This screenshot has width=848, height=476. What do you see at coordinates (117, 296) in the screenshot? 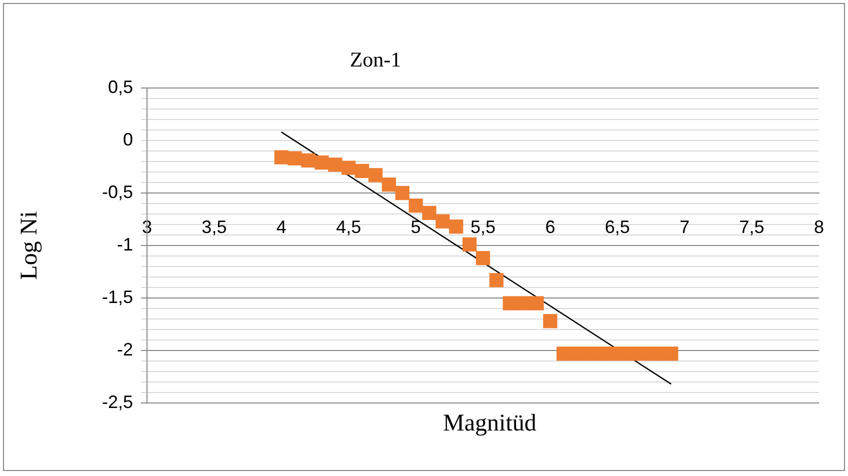
I see `y-tick-label: -1,5` at bounding box center [117, 296].